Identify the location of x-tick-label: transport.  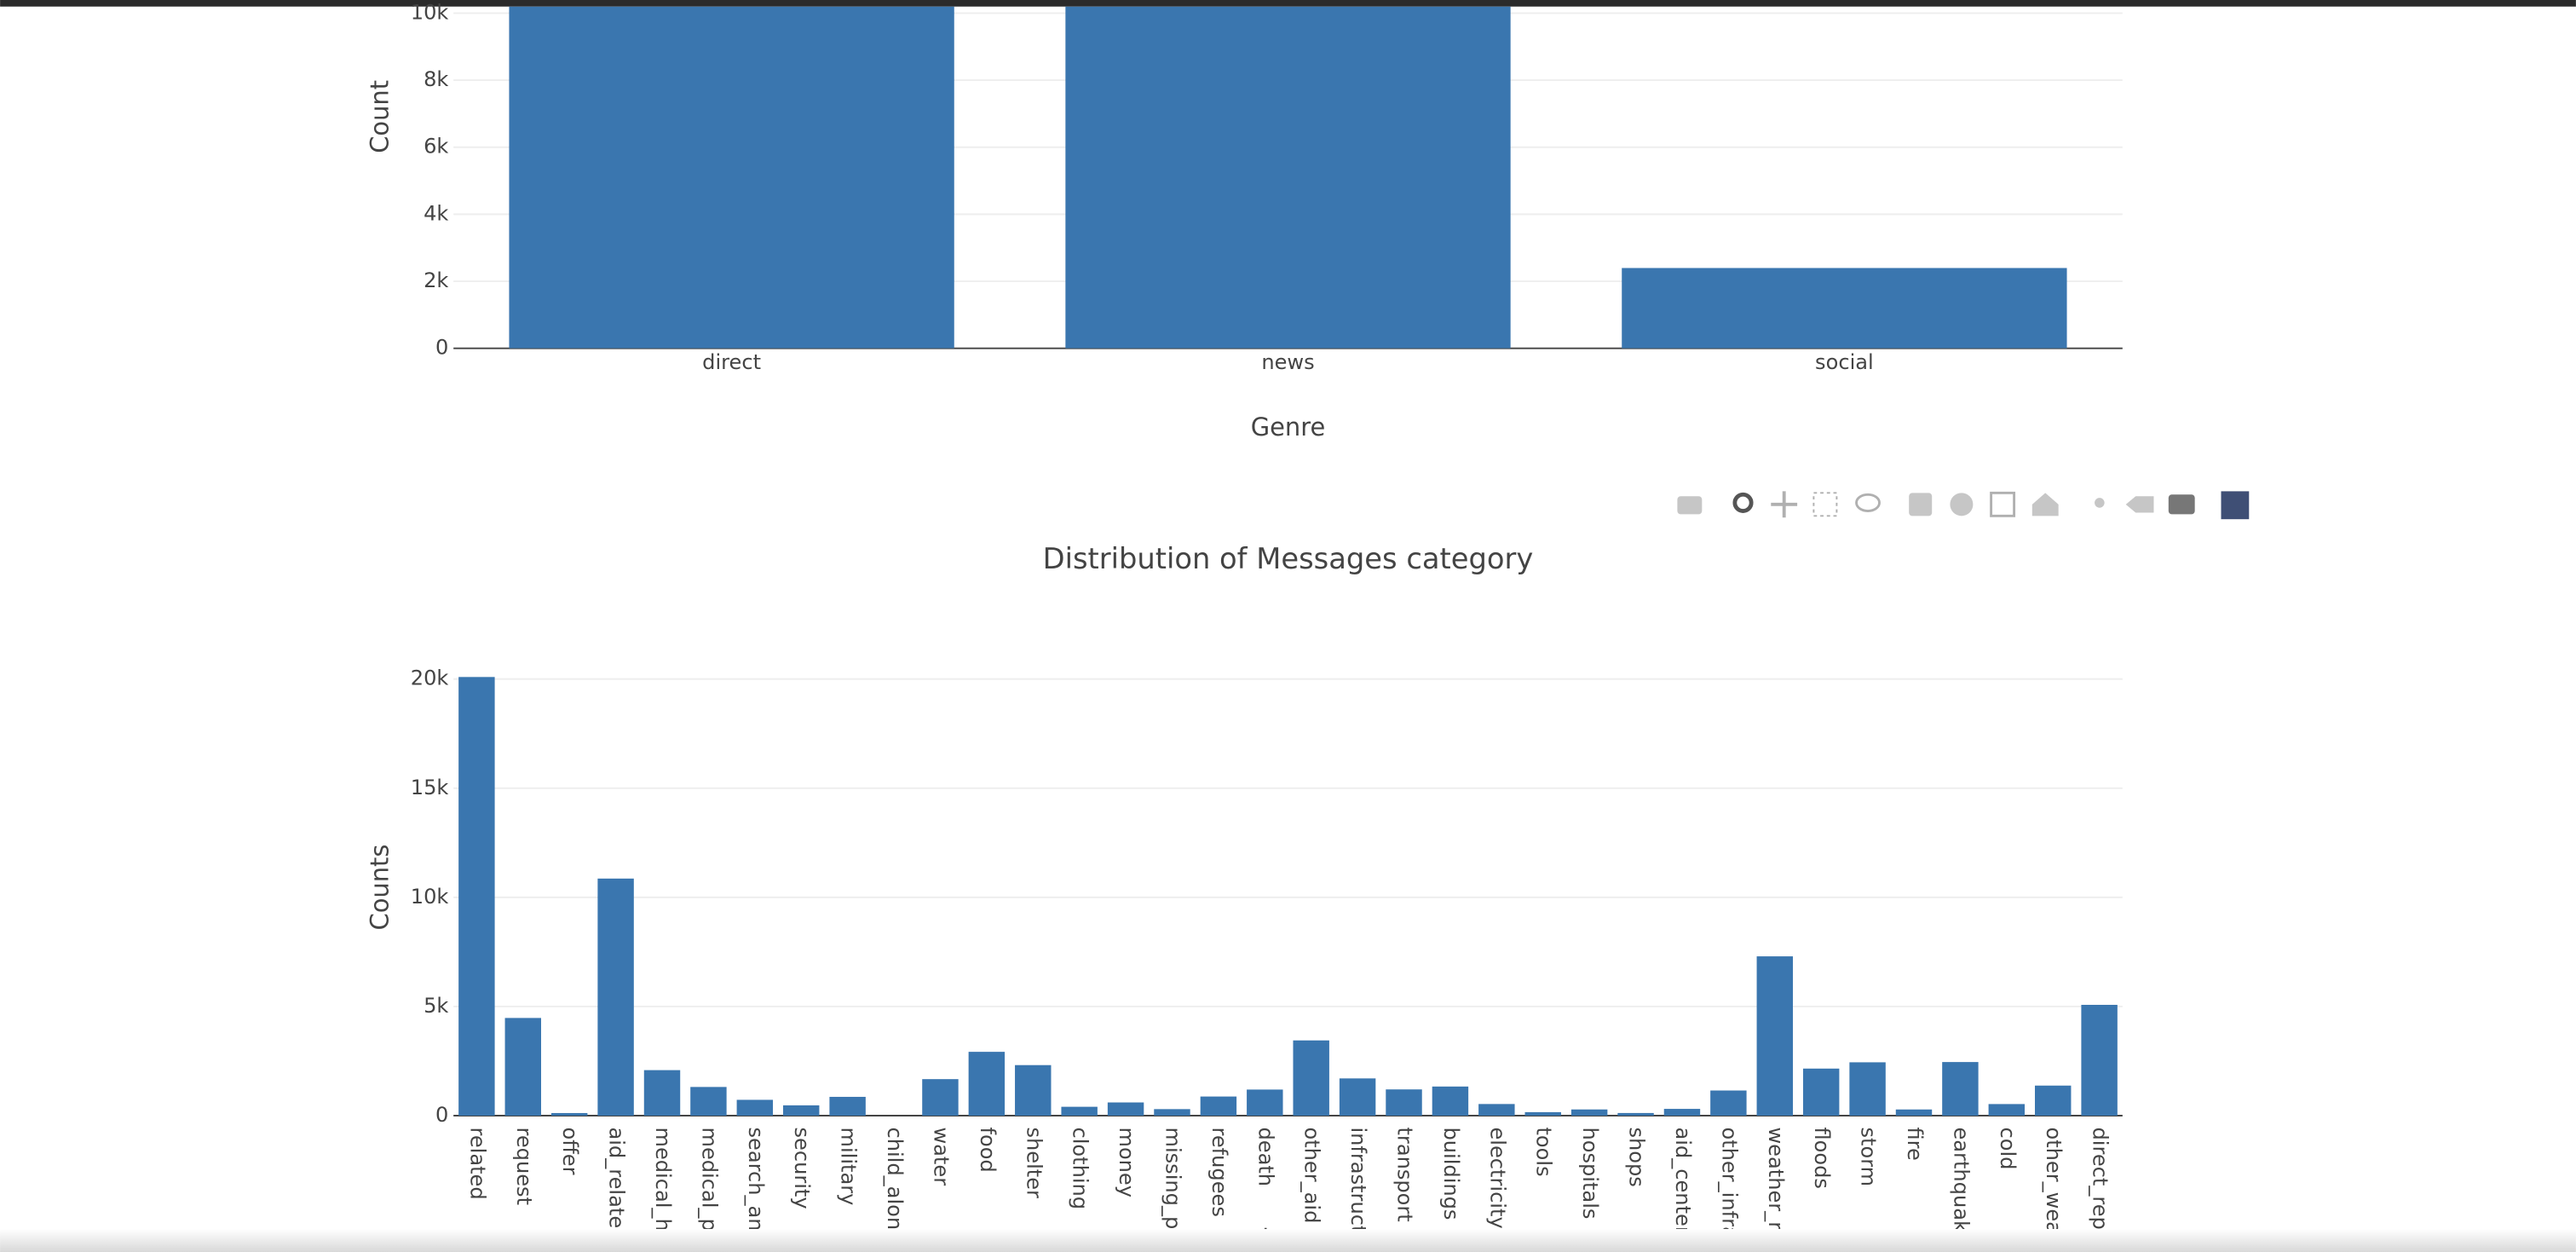
(1405, 1174).